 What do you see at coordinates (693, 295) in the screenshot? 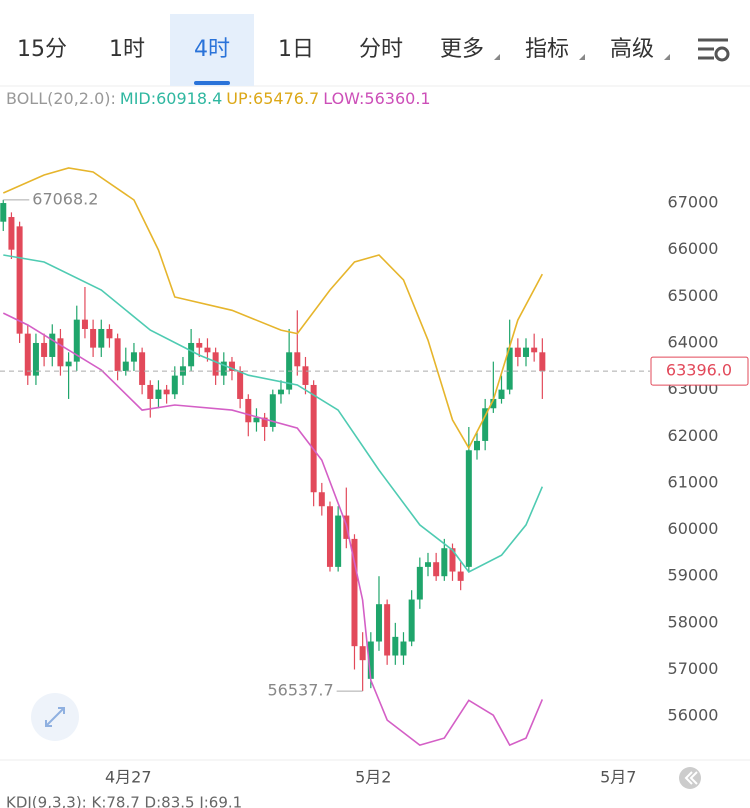
I see `y-tick-label: 65000` at bounding box center [693, 295].